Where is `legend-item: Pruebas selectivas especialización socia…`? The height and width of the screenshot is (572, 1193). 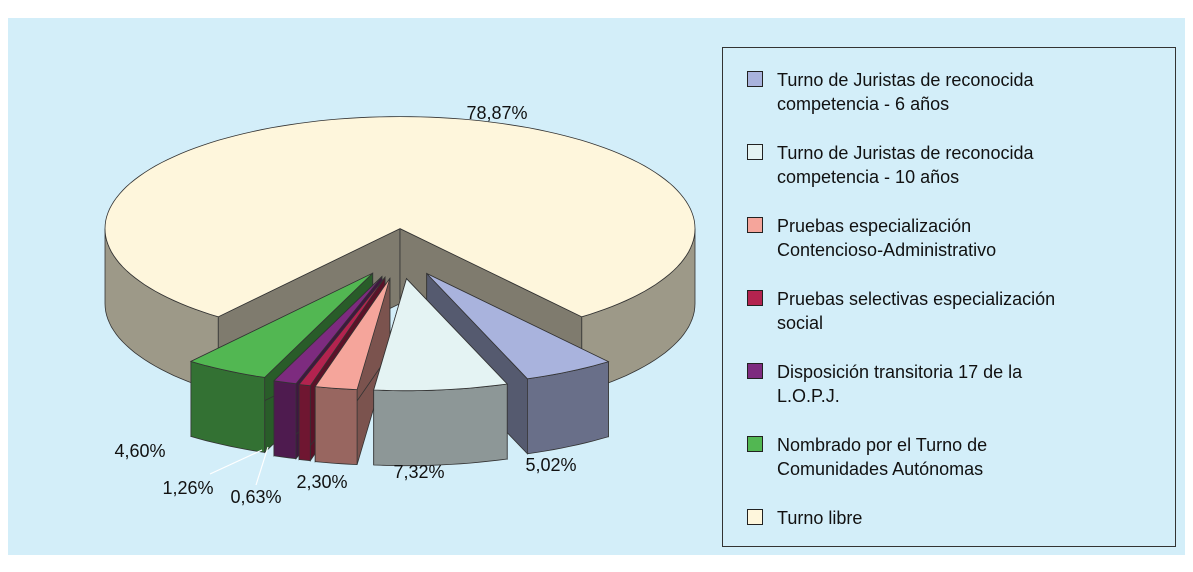
legend-item: Pruebas selectivas especialización socia… is located at coordinates (961, 323).